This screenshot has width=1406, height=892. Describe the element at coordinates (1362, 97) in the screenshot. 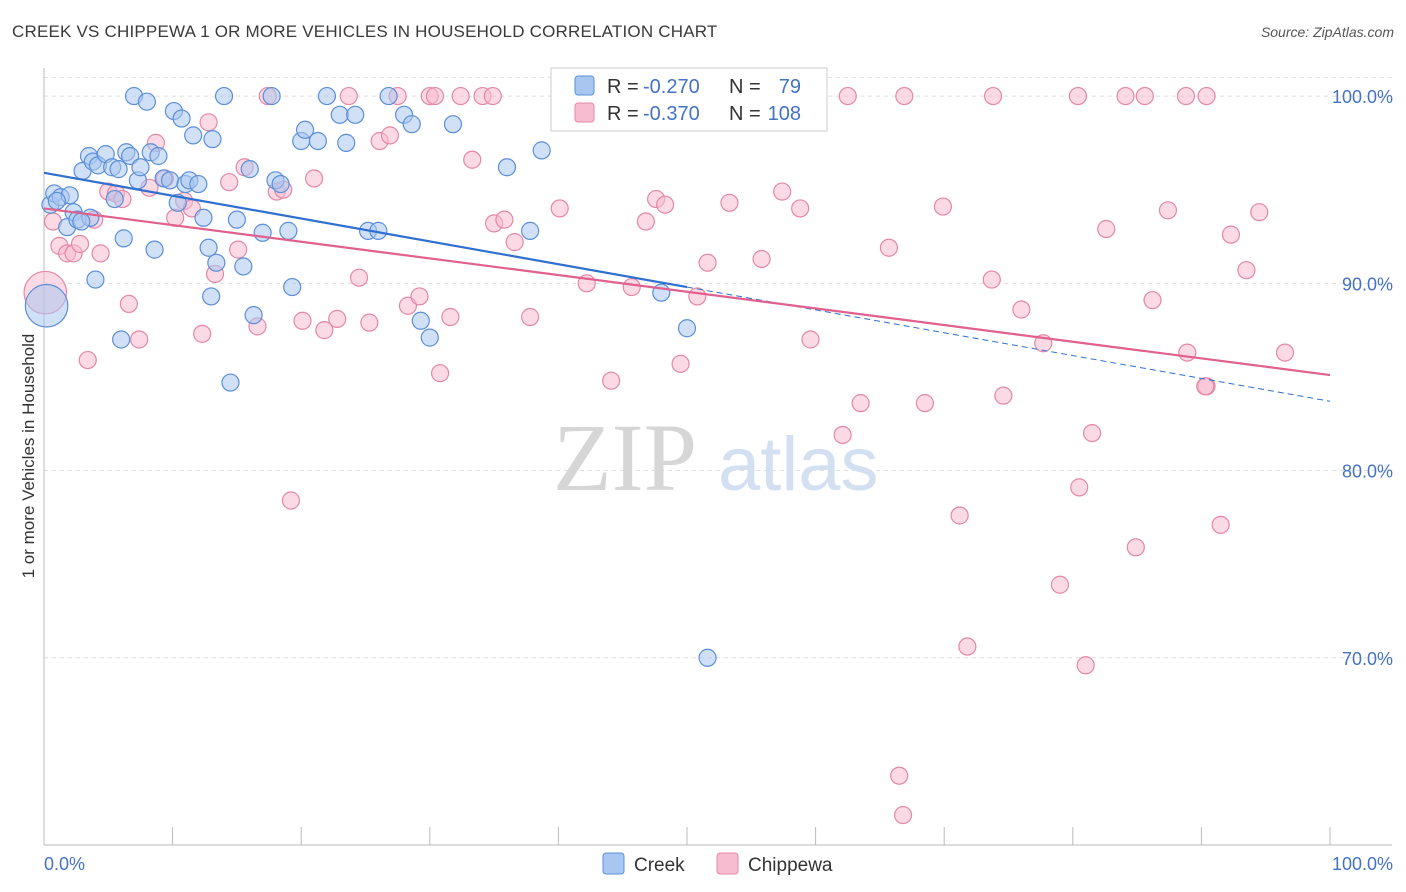

I see `y-tick-label-3: 100.0%` at that location.